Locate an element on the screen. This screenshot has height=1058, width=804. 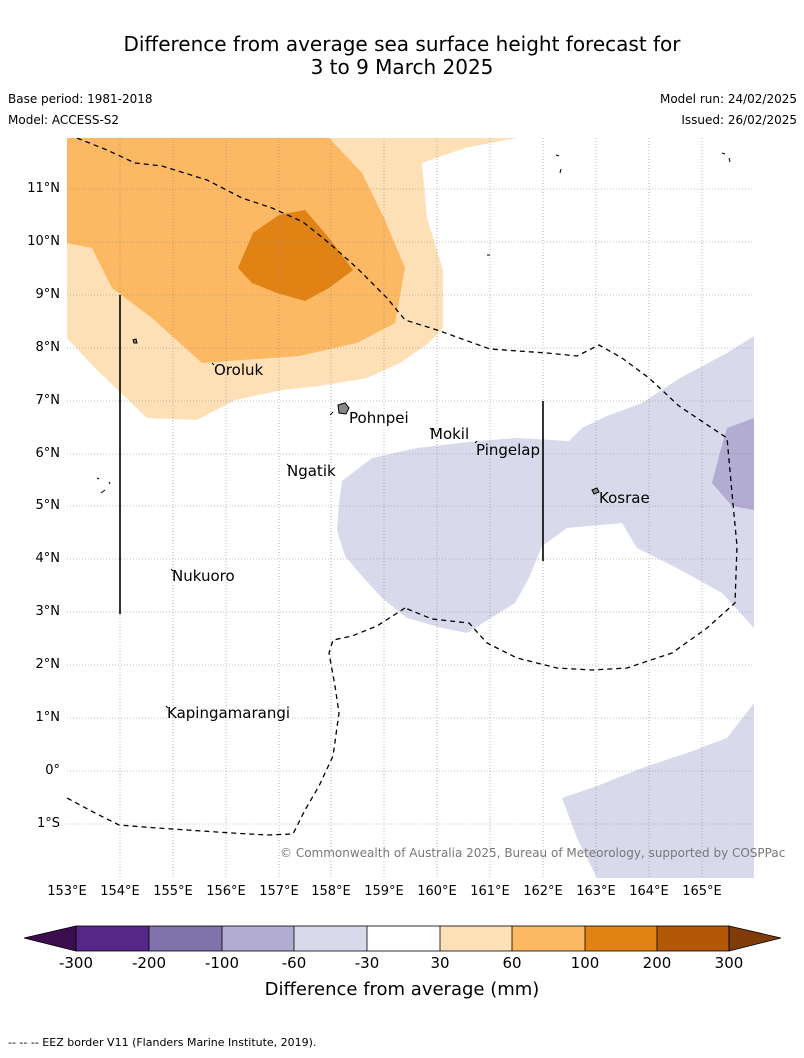
lat-label: 10°N is located at coordinates (43, 241).